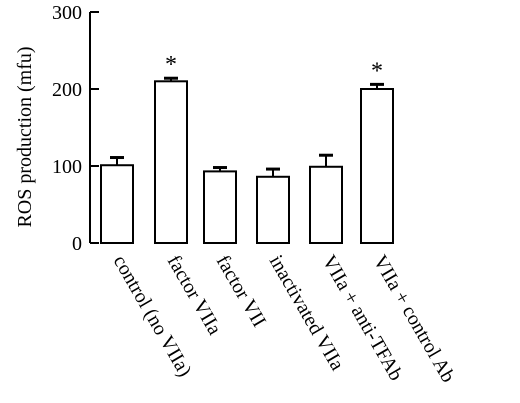 The image size is (520, 403). What do you see at coordinates (67, 90) in the screenshot?
I see `y-tick-label: 200` at bounding box center [67, 90].